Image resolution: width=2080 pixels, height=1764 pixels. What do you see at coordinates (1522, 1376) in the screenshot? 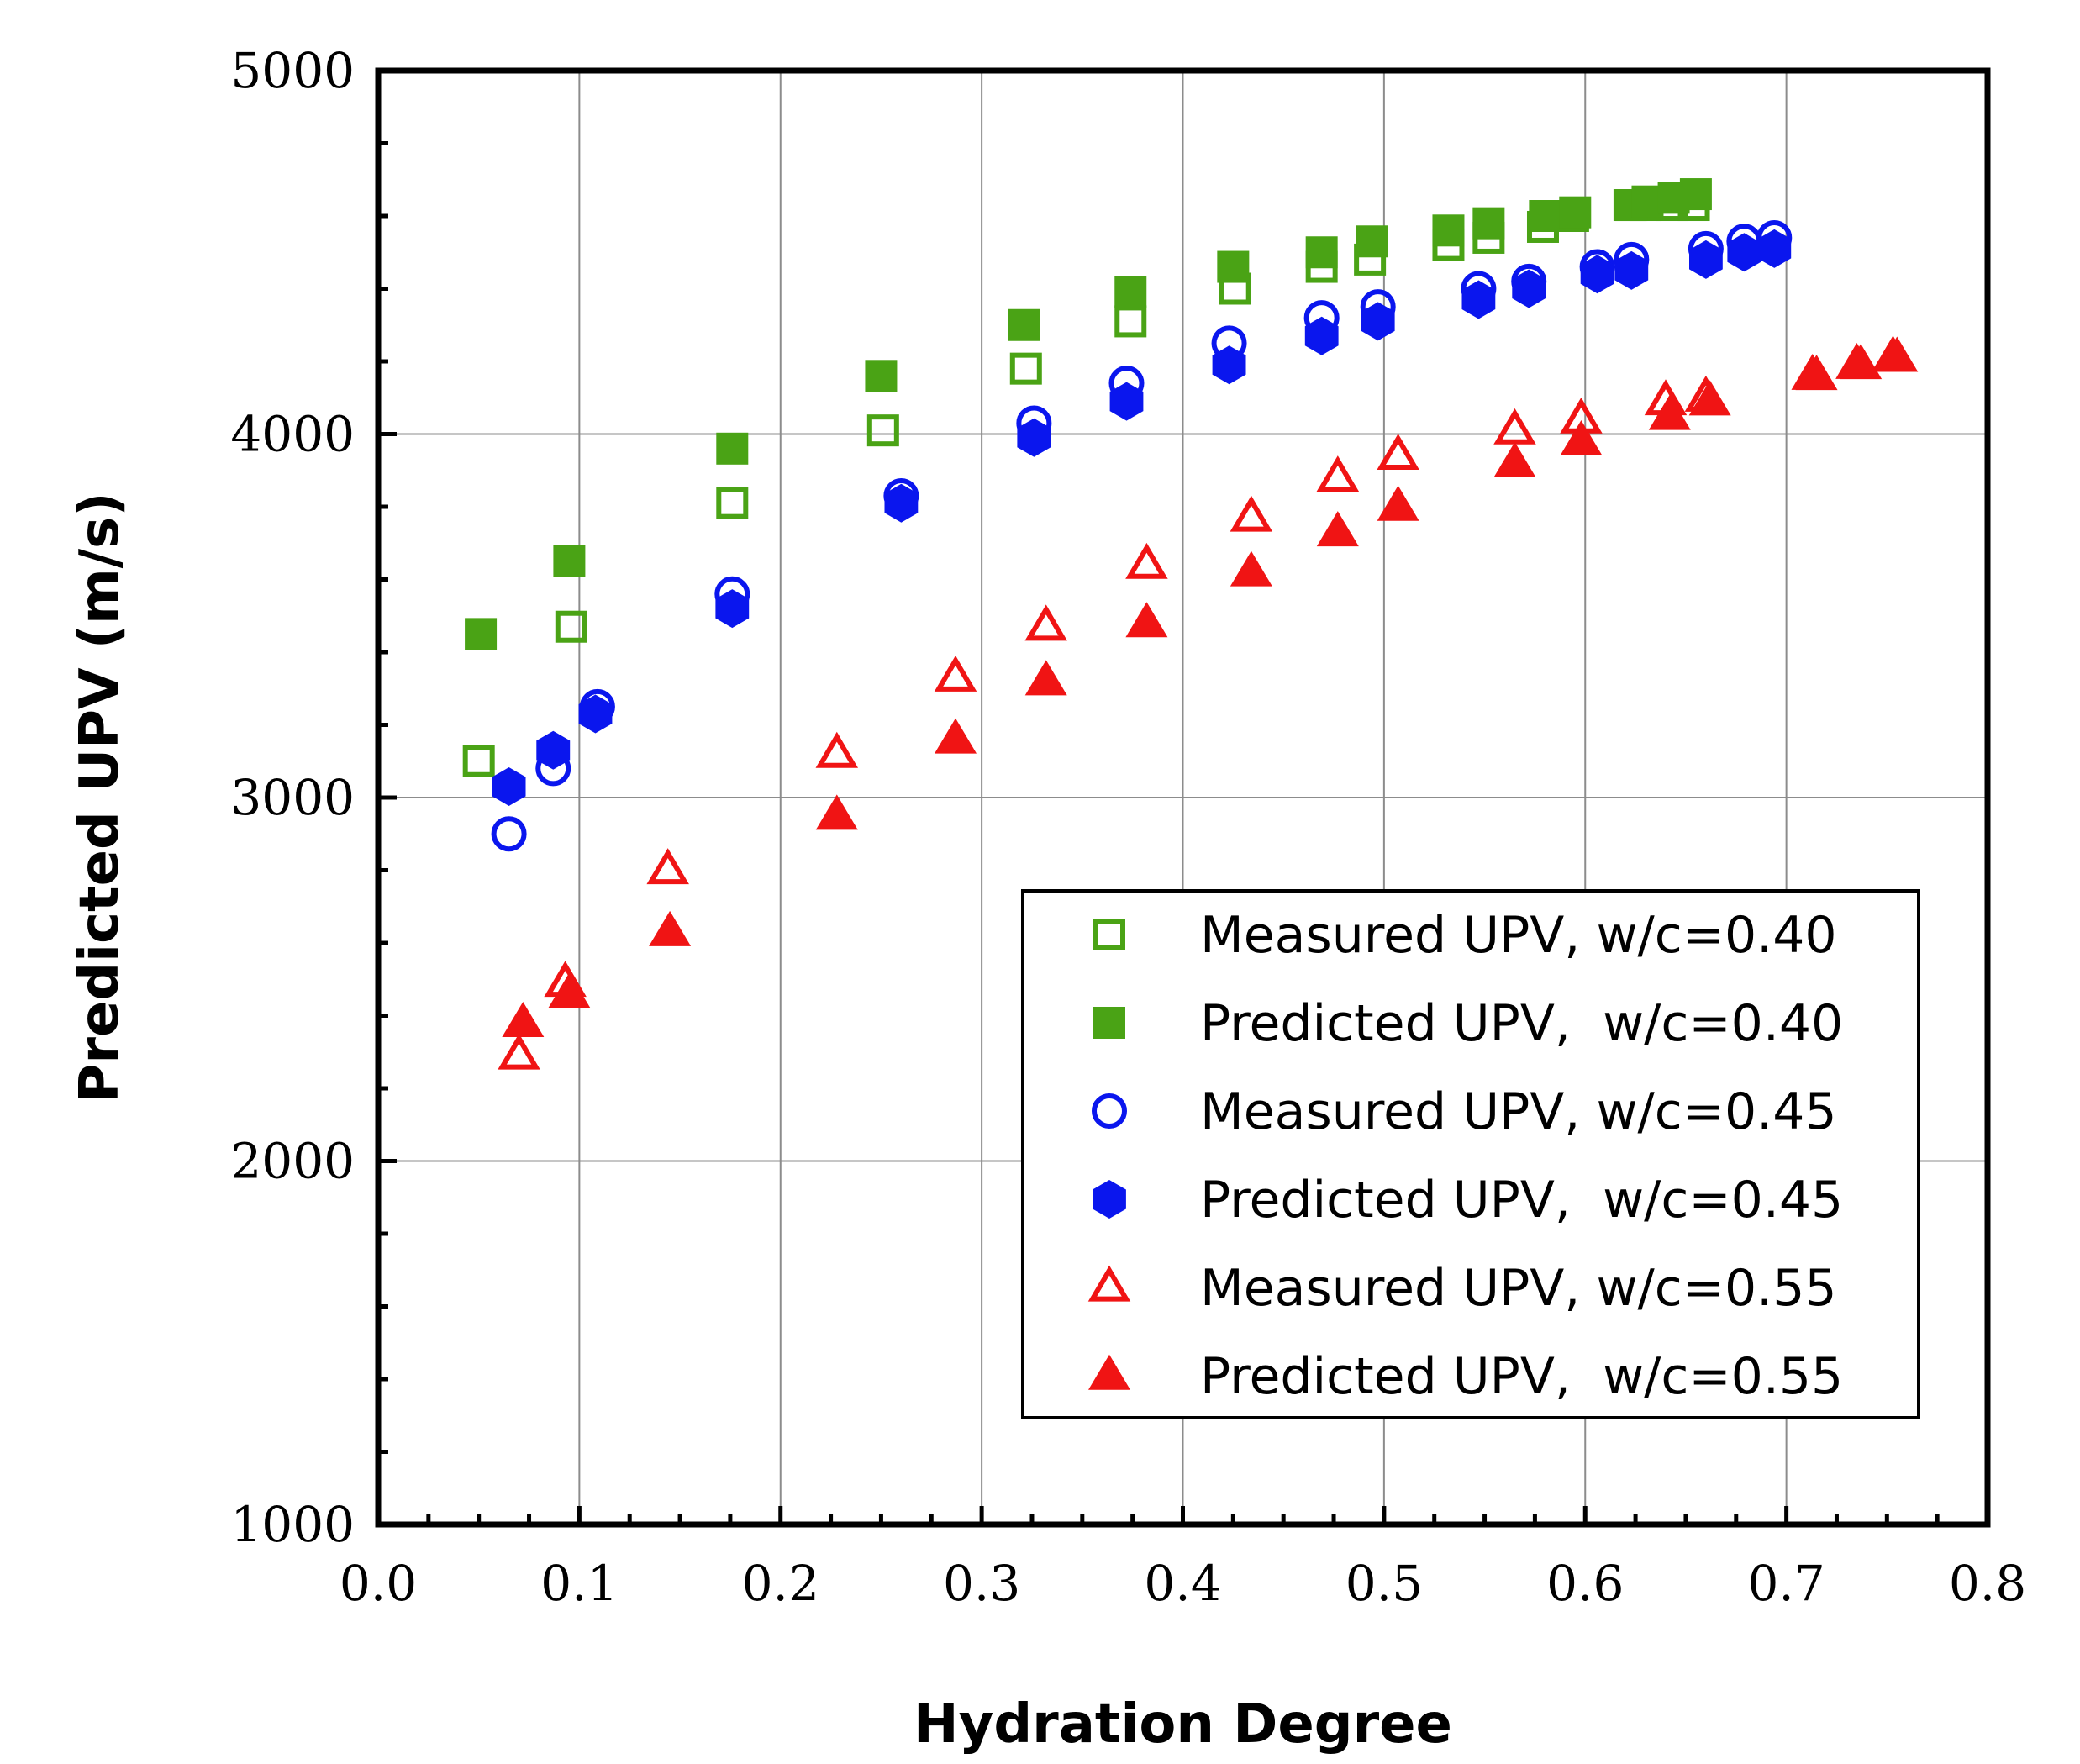
I see `legend-label: Predicted UPV, w/c=0.55` at bounding box center [1522, 1376].